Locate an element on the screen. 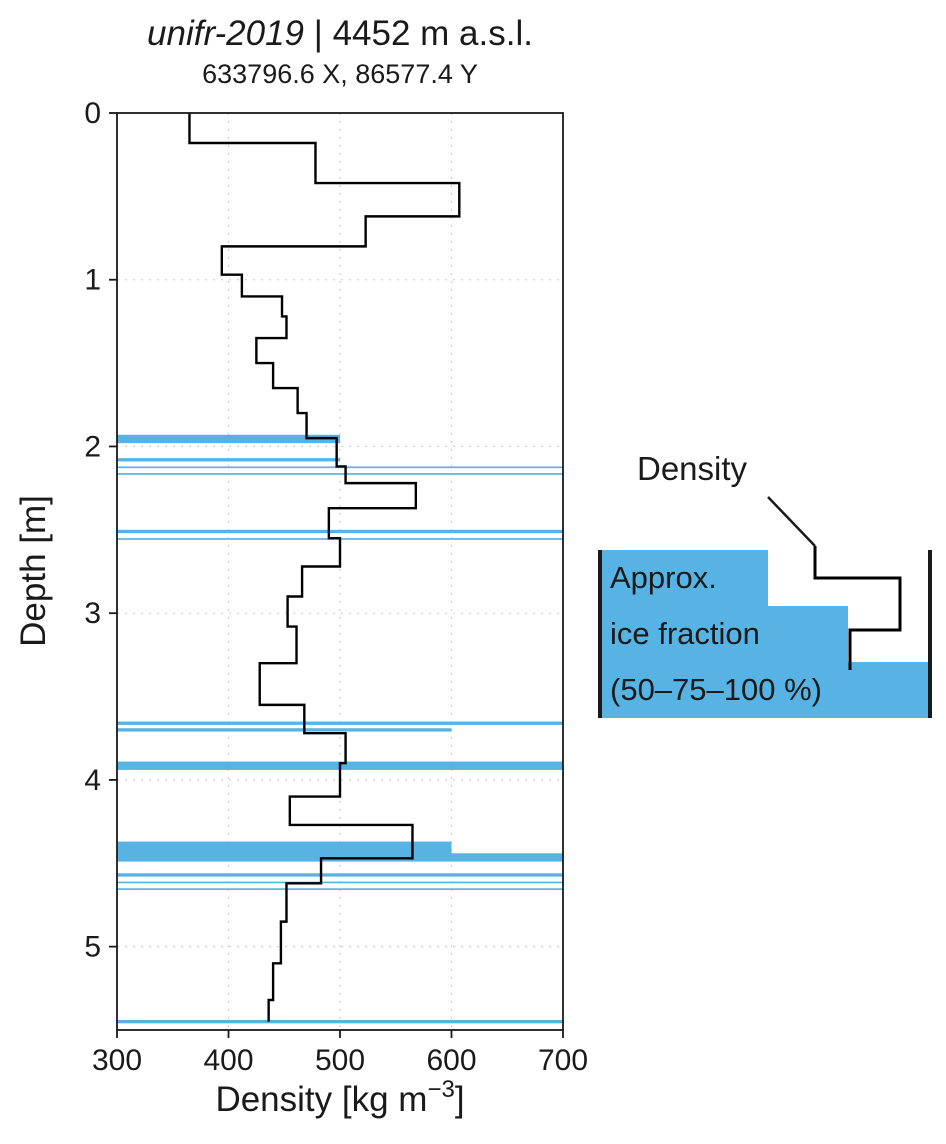  x-tick-label: 400 is located at coordinates (228, 1060).